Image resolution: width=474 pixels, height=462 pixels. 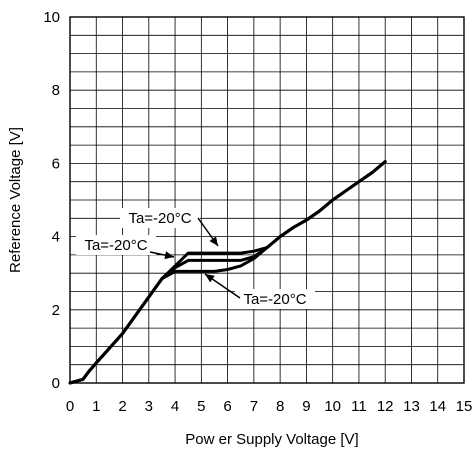 What do you see at coordinates (175, 406) in the screenshot?
I see `x-tick-label: 4` at bounding box center [175, 406].